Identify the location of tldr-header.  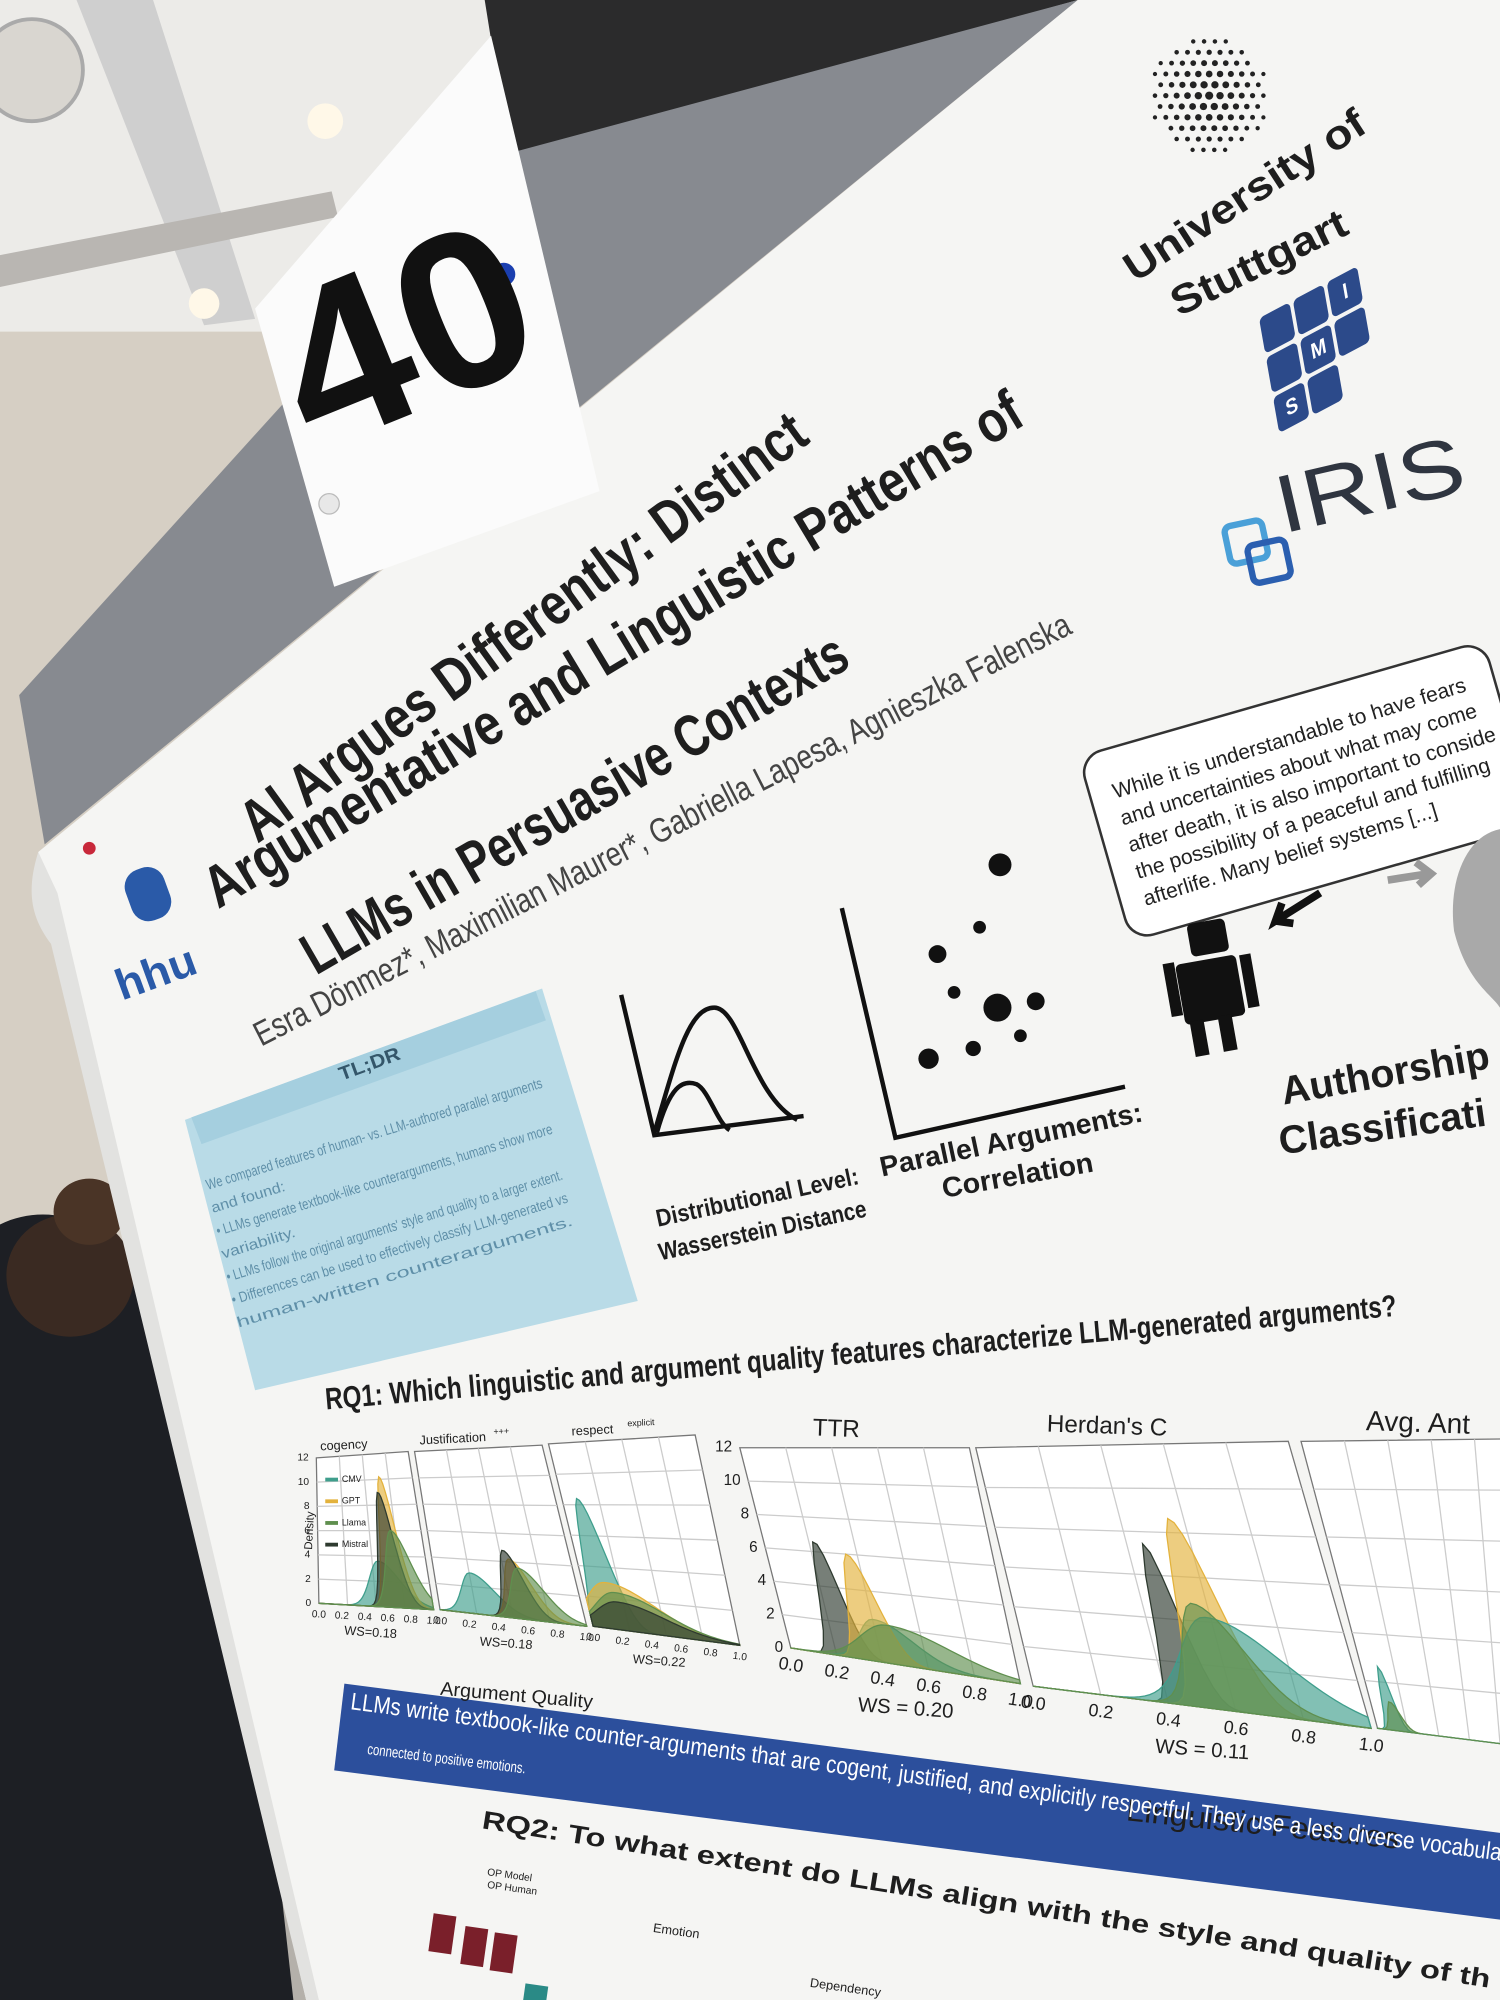
(368, 1068).